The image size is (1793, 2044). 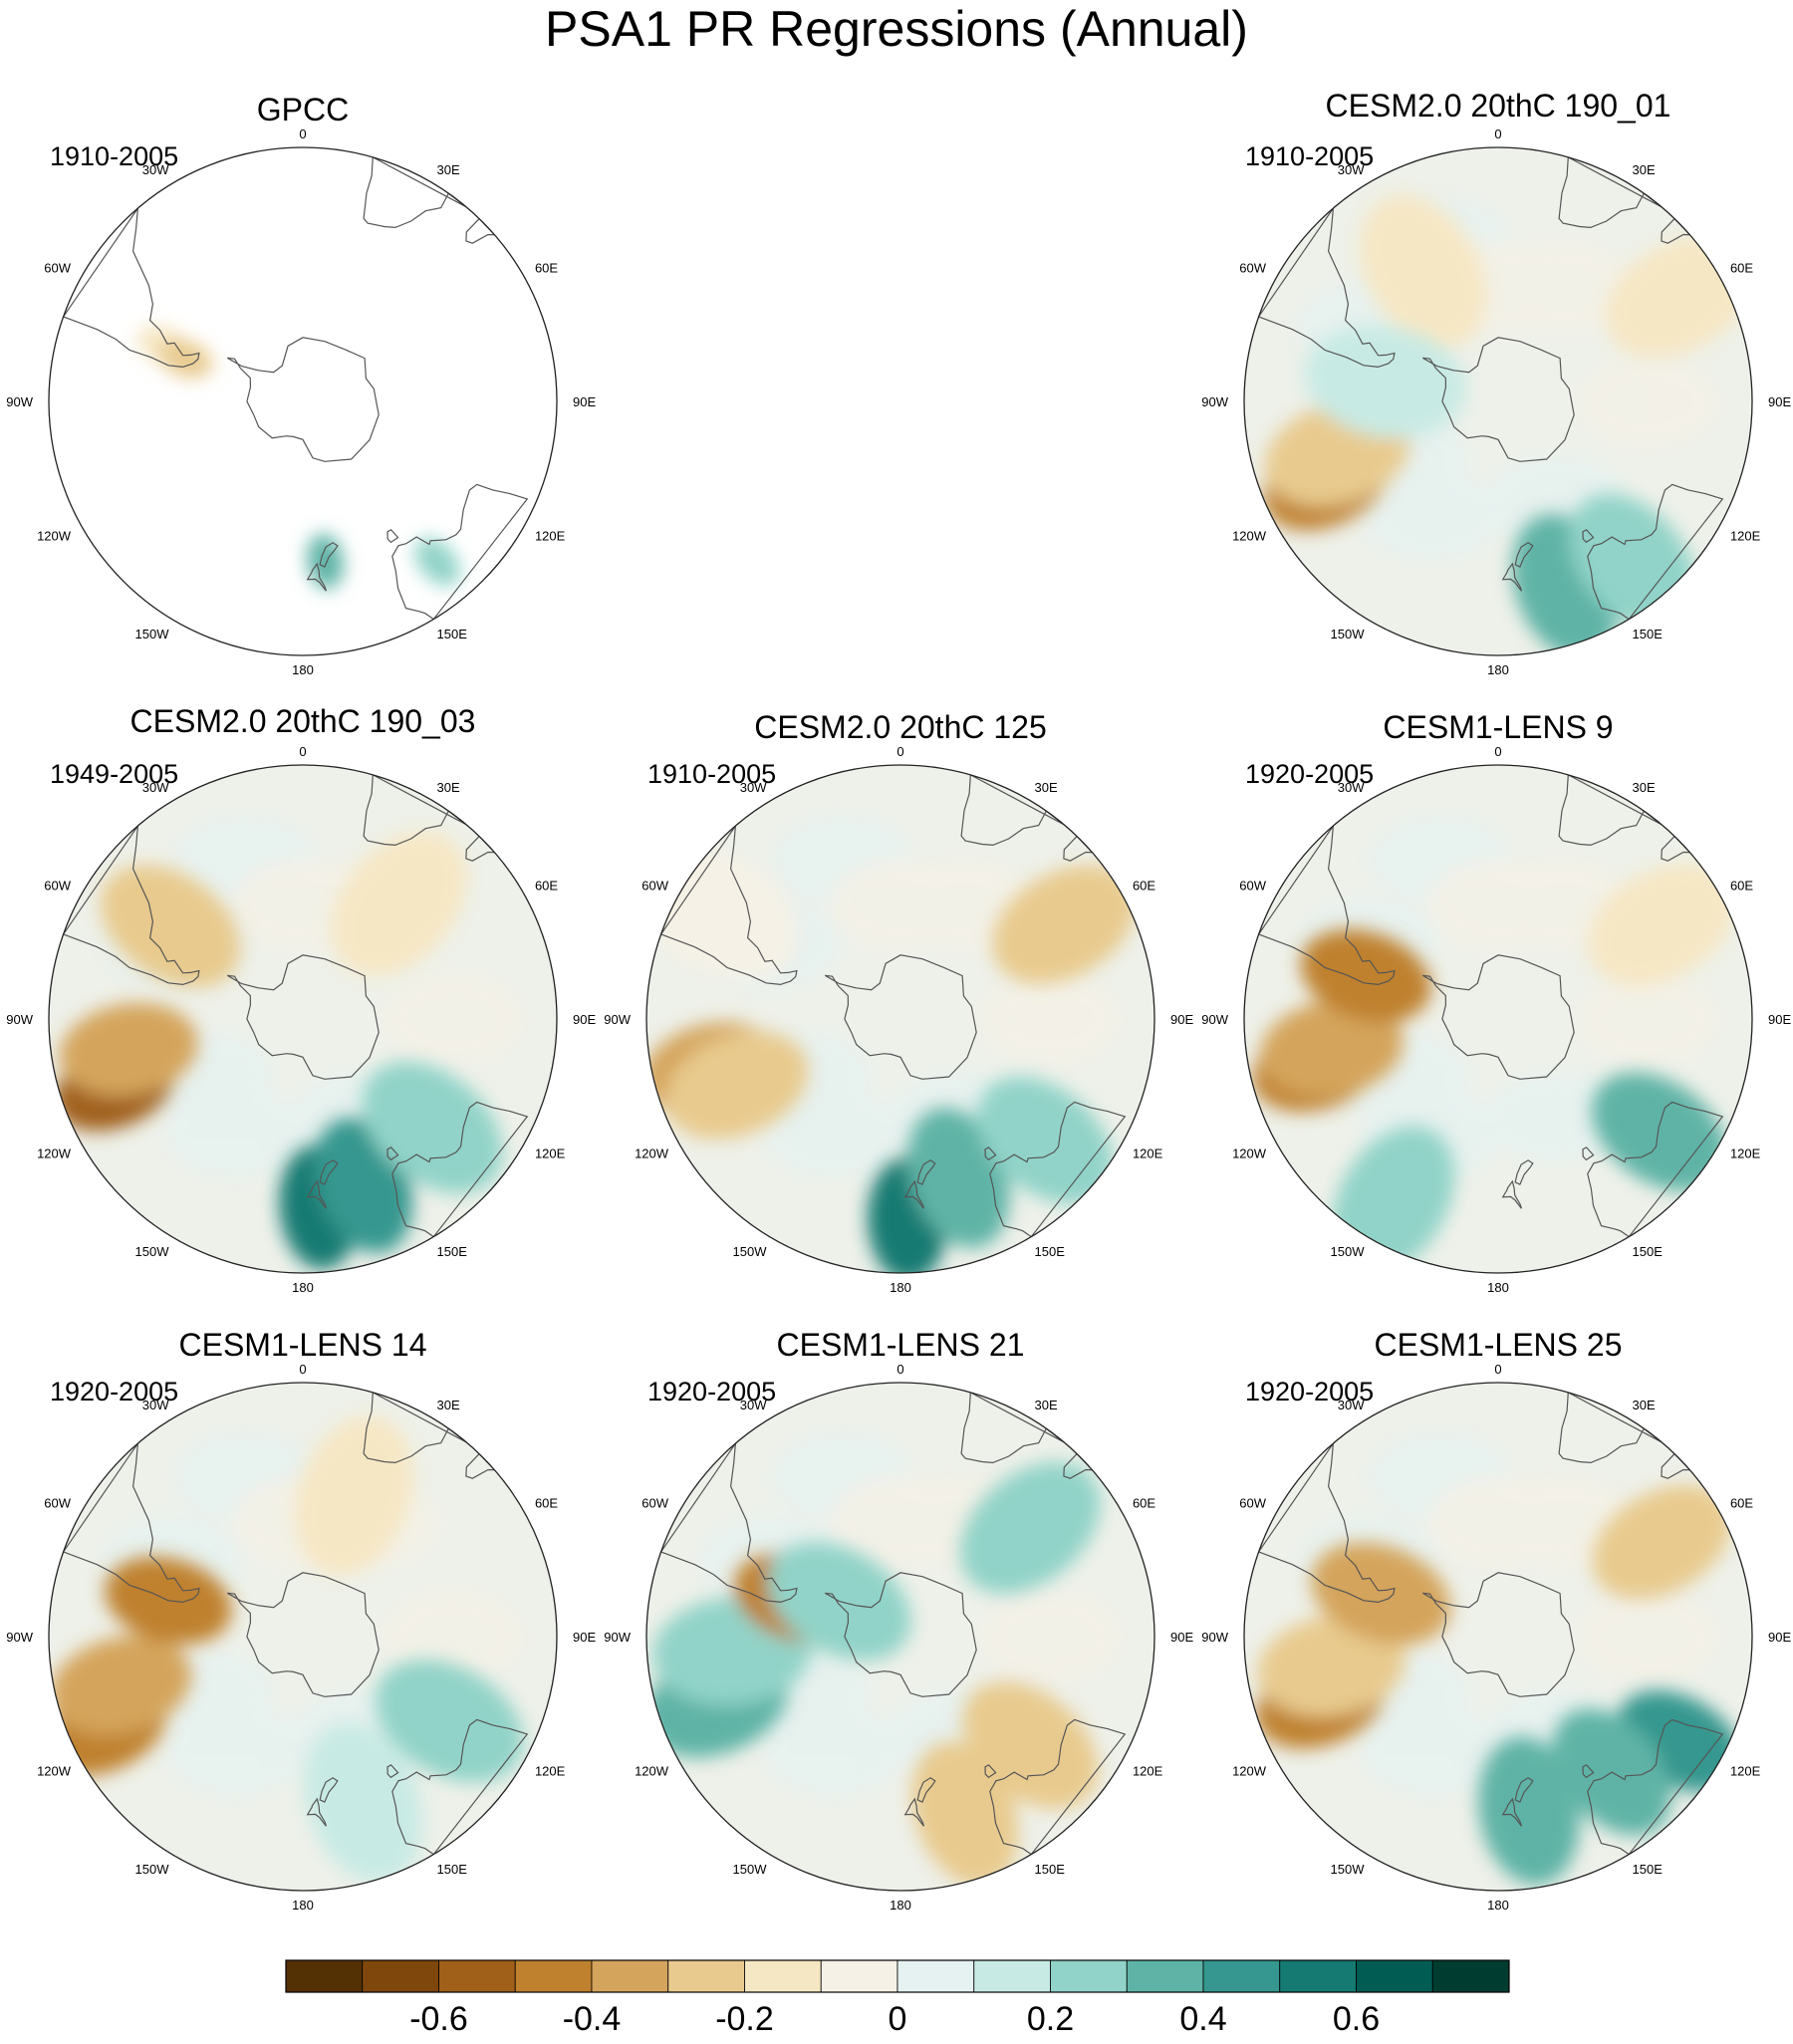 I want to click on colorbar-graphic: -0.6 -0.4 -0.2 0 0.2 0.4 0.6, so click(x=897, y=1999).